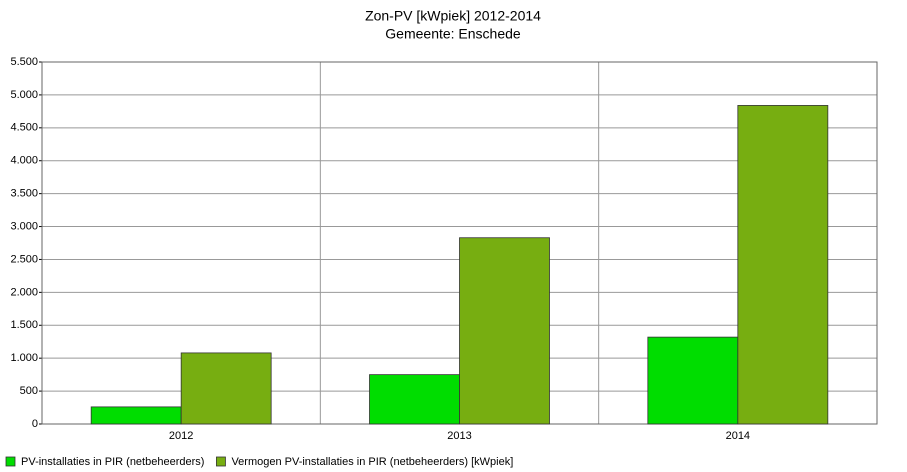 This screenshot has width=907, height=472. Describe the element at coordinates (35, 424) in the screenshot. I see `y-tick-label: 0` at that location.